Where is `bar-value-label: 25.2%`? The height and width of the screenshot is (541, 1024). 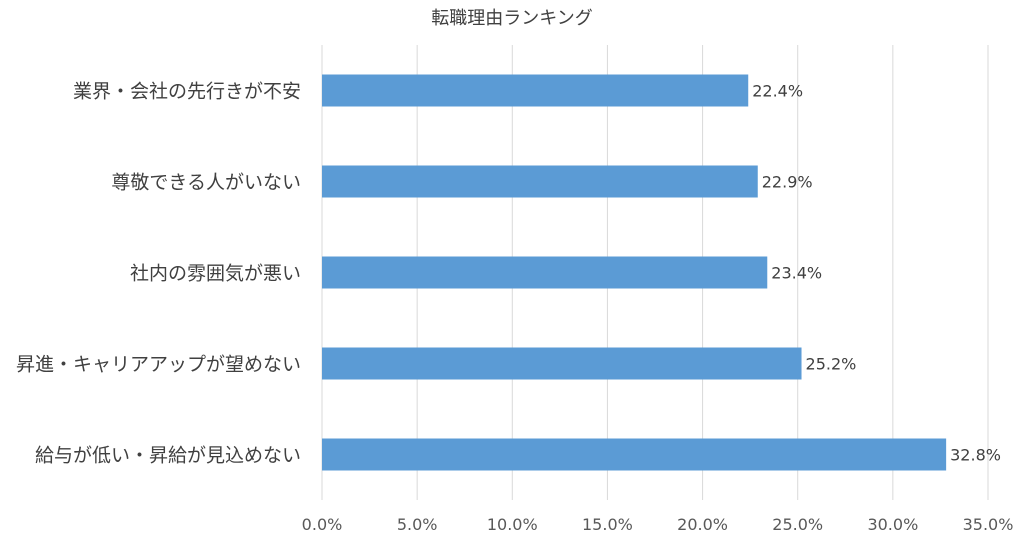 bar-value-label: 25.2% is located at coordinates (831, 364).